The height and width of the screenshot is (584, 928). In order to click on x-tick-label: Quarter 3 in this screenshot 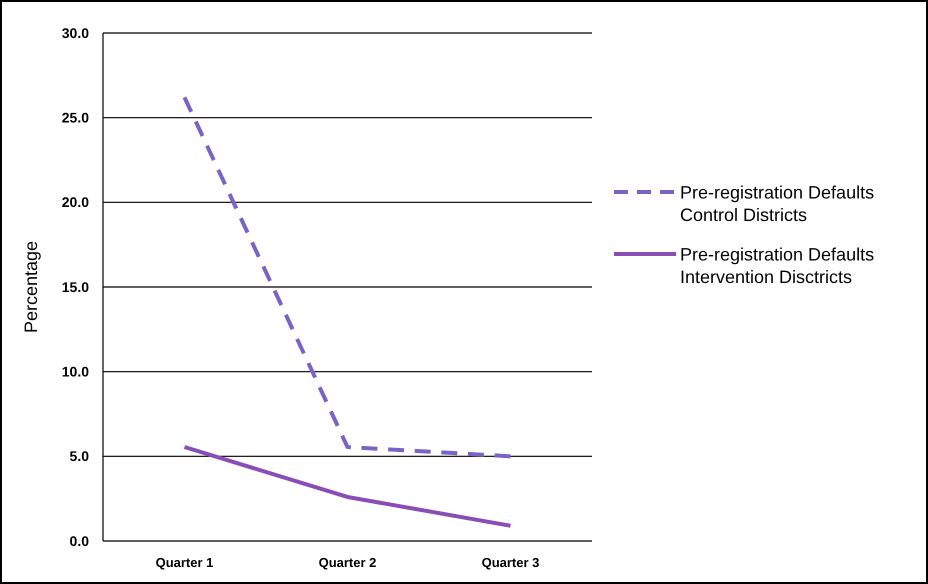, I will do `click(511, 562)`.